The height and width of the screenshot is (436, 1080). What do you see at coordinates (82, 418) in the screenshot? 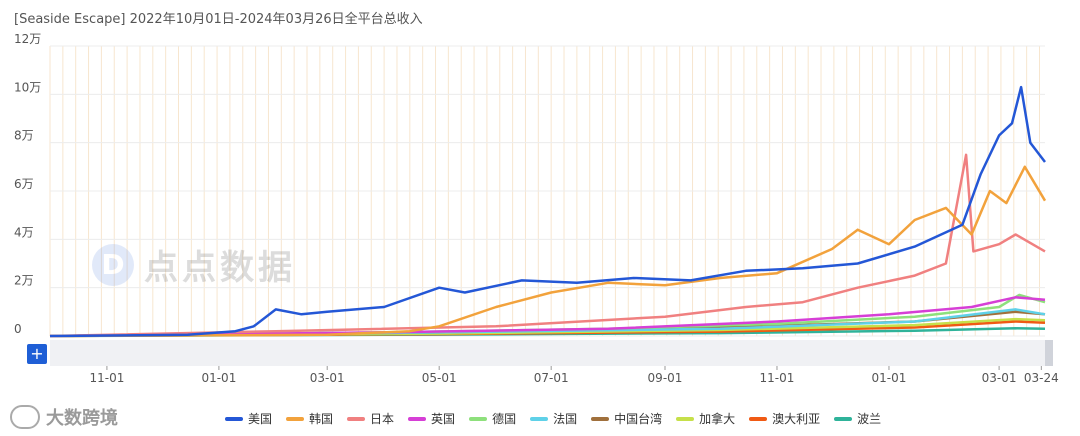
I see `brand-name: 大数跨境` at bounding box center [82, 418].